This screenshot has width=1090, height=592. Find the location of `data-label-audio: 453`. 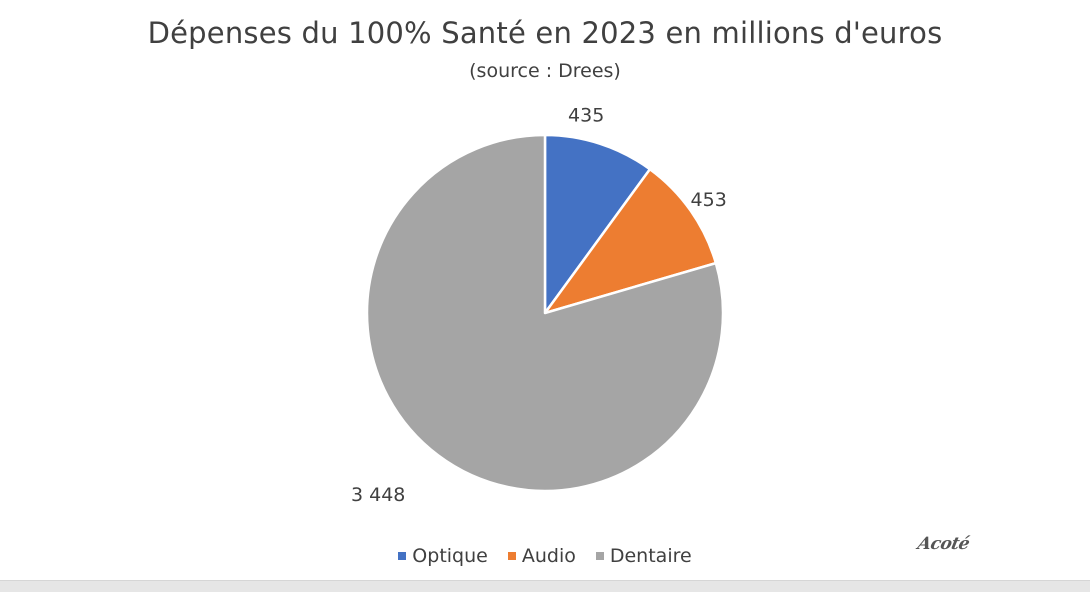

data-label-audio: 453 is located at coordinates (709, 200).